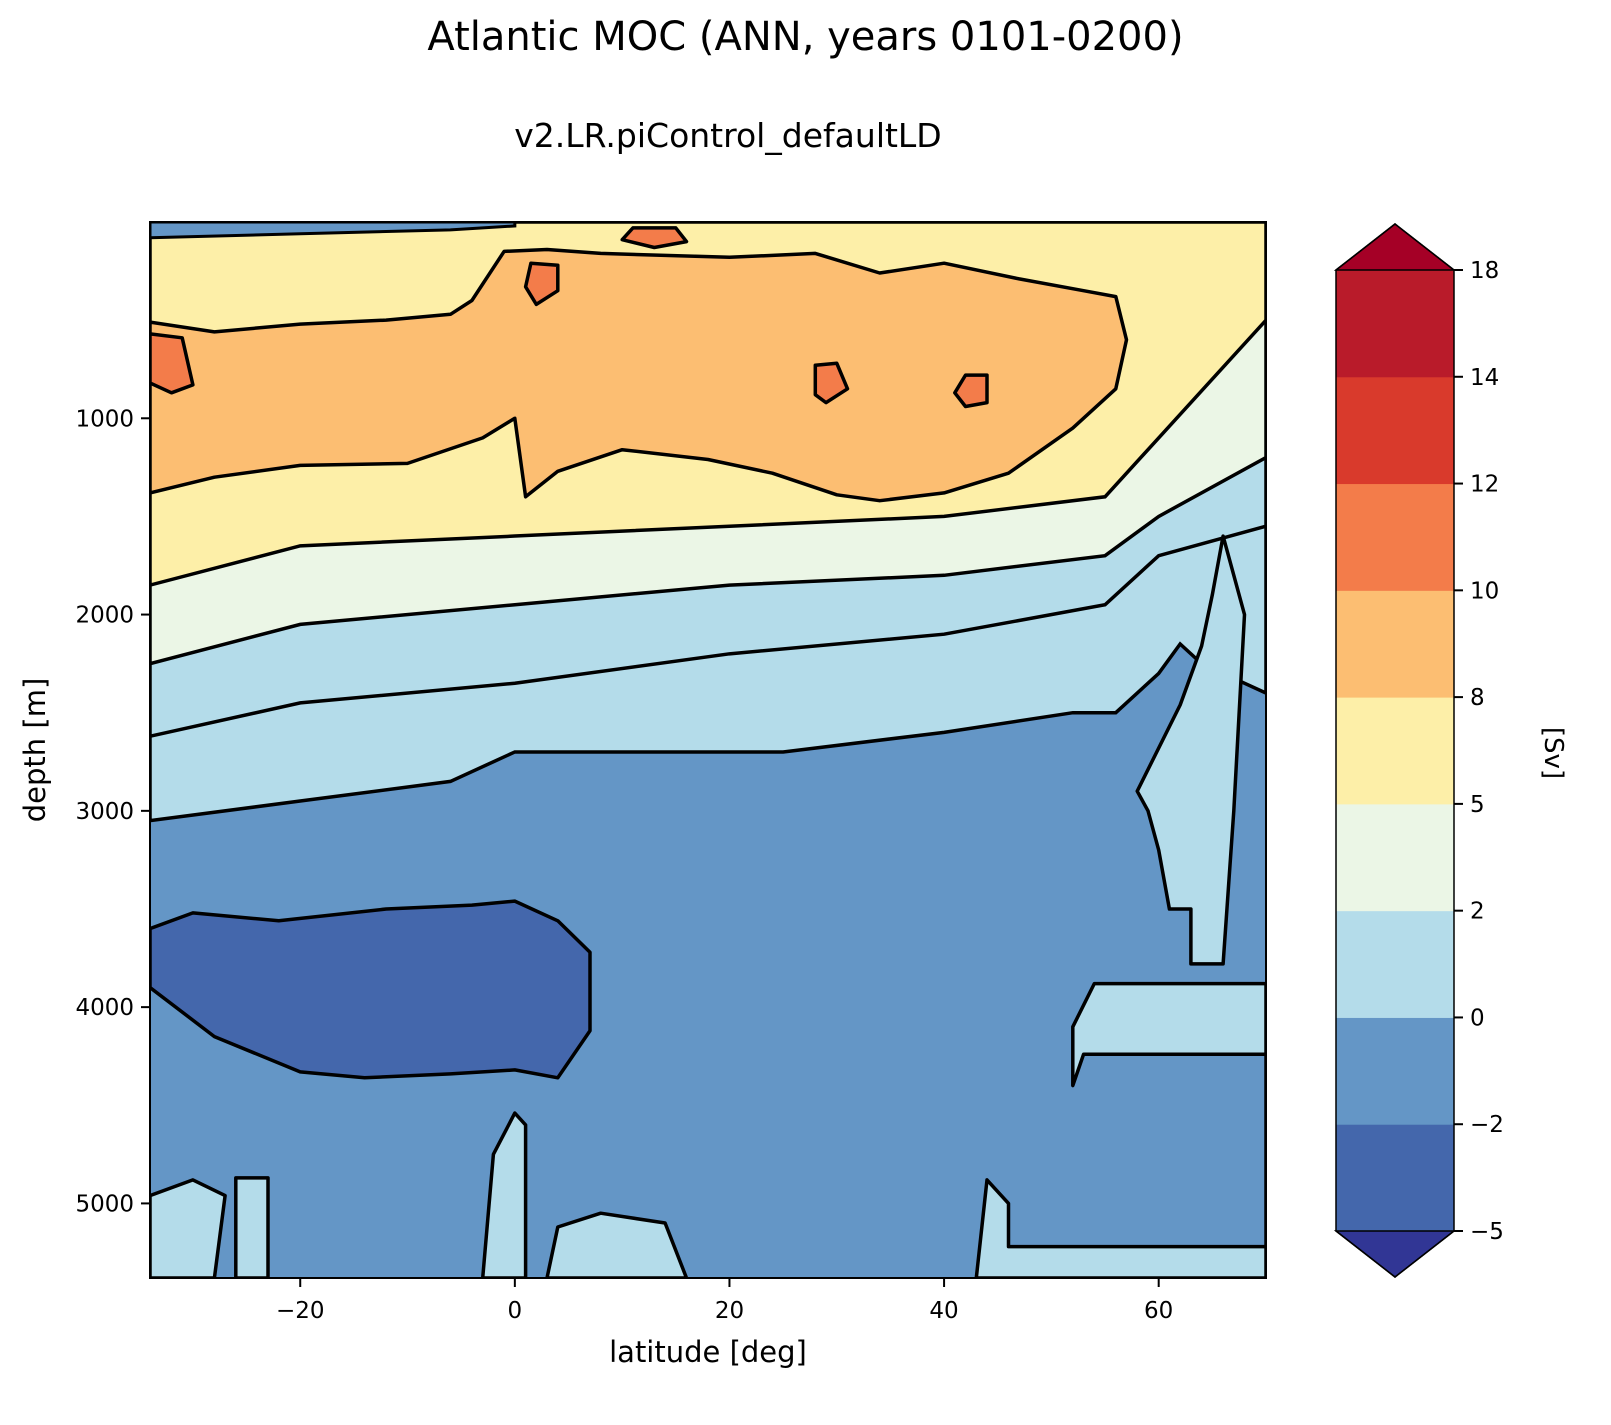 The image size is (1611, 1425). Describe the element at coordinates (104, 419) in the screenshot. I see `y-tick-label: 1000` at that location.